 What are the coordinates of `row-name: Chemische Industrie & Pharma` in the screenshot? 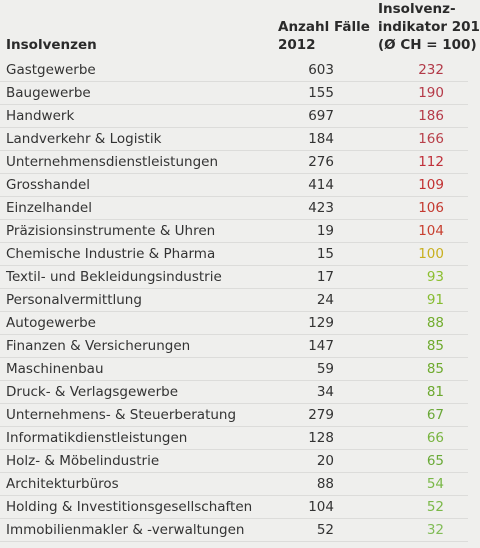 It's located at (111, 254).